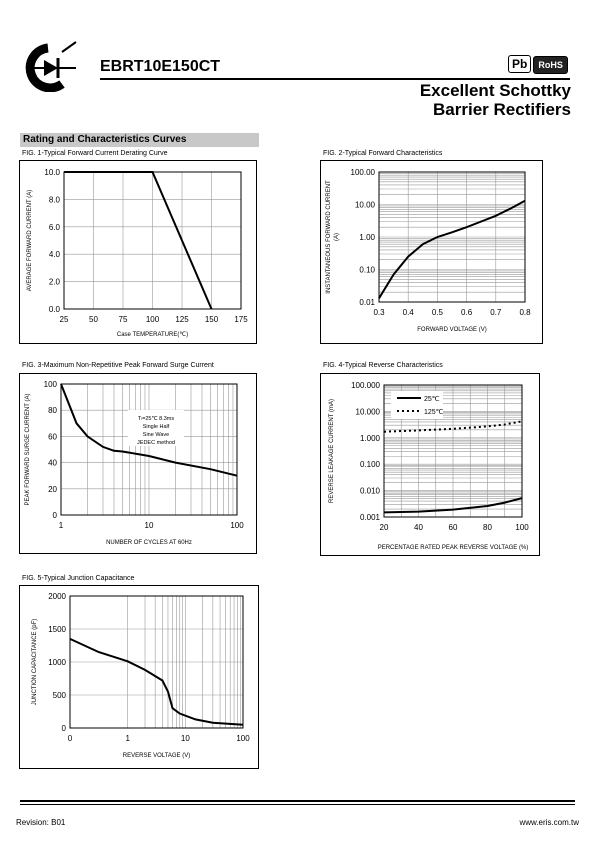 The height and width of the screenshot is (842, 595). Describe the element at coordinates (451, 330) in the screenshot. I see `x-axis-label: FORWARD VOLTAGE (V)` at that location.